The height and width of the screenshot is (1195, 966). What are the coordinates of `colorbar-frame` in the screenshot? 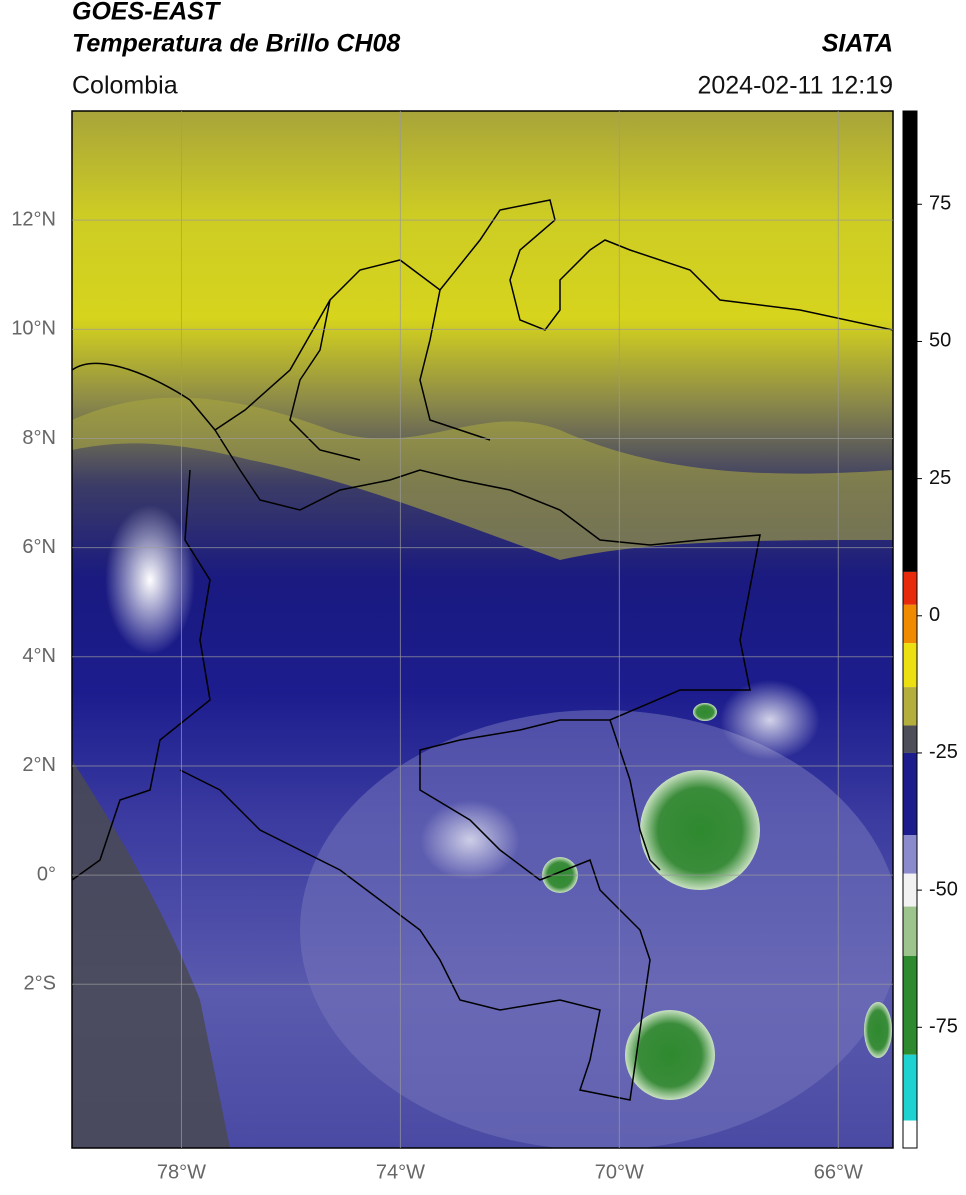 It's located at (910, 629).